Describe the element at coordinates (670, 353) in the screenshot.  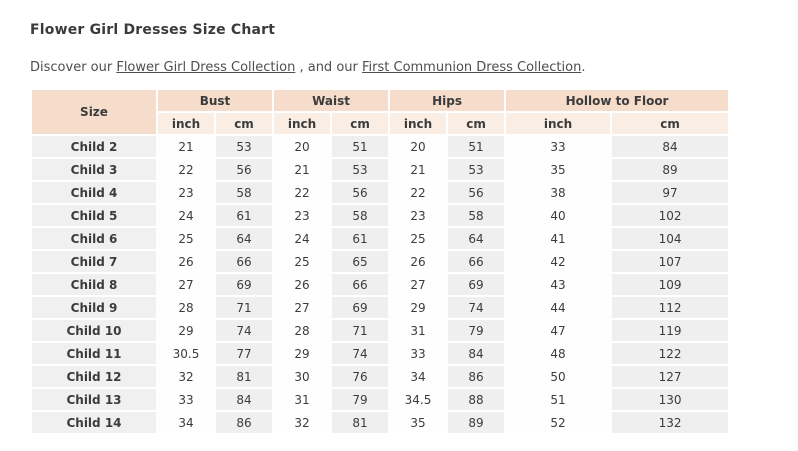
I see `measurement-cell: 122` at that location.